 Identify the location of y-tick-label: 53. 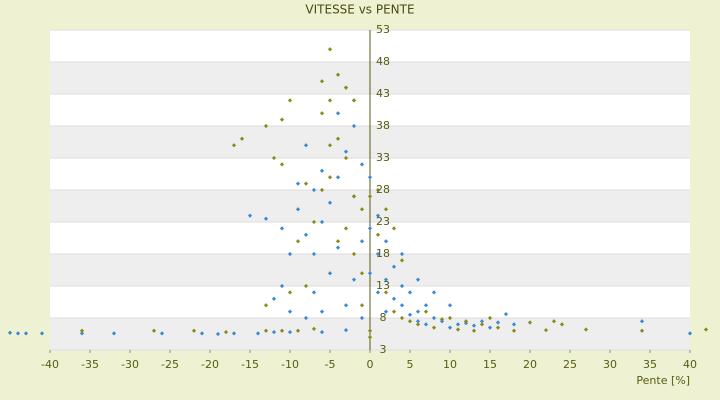
(383, 29).